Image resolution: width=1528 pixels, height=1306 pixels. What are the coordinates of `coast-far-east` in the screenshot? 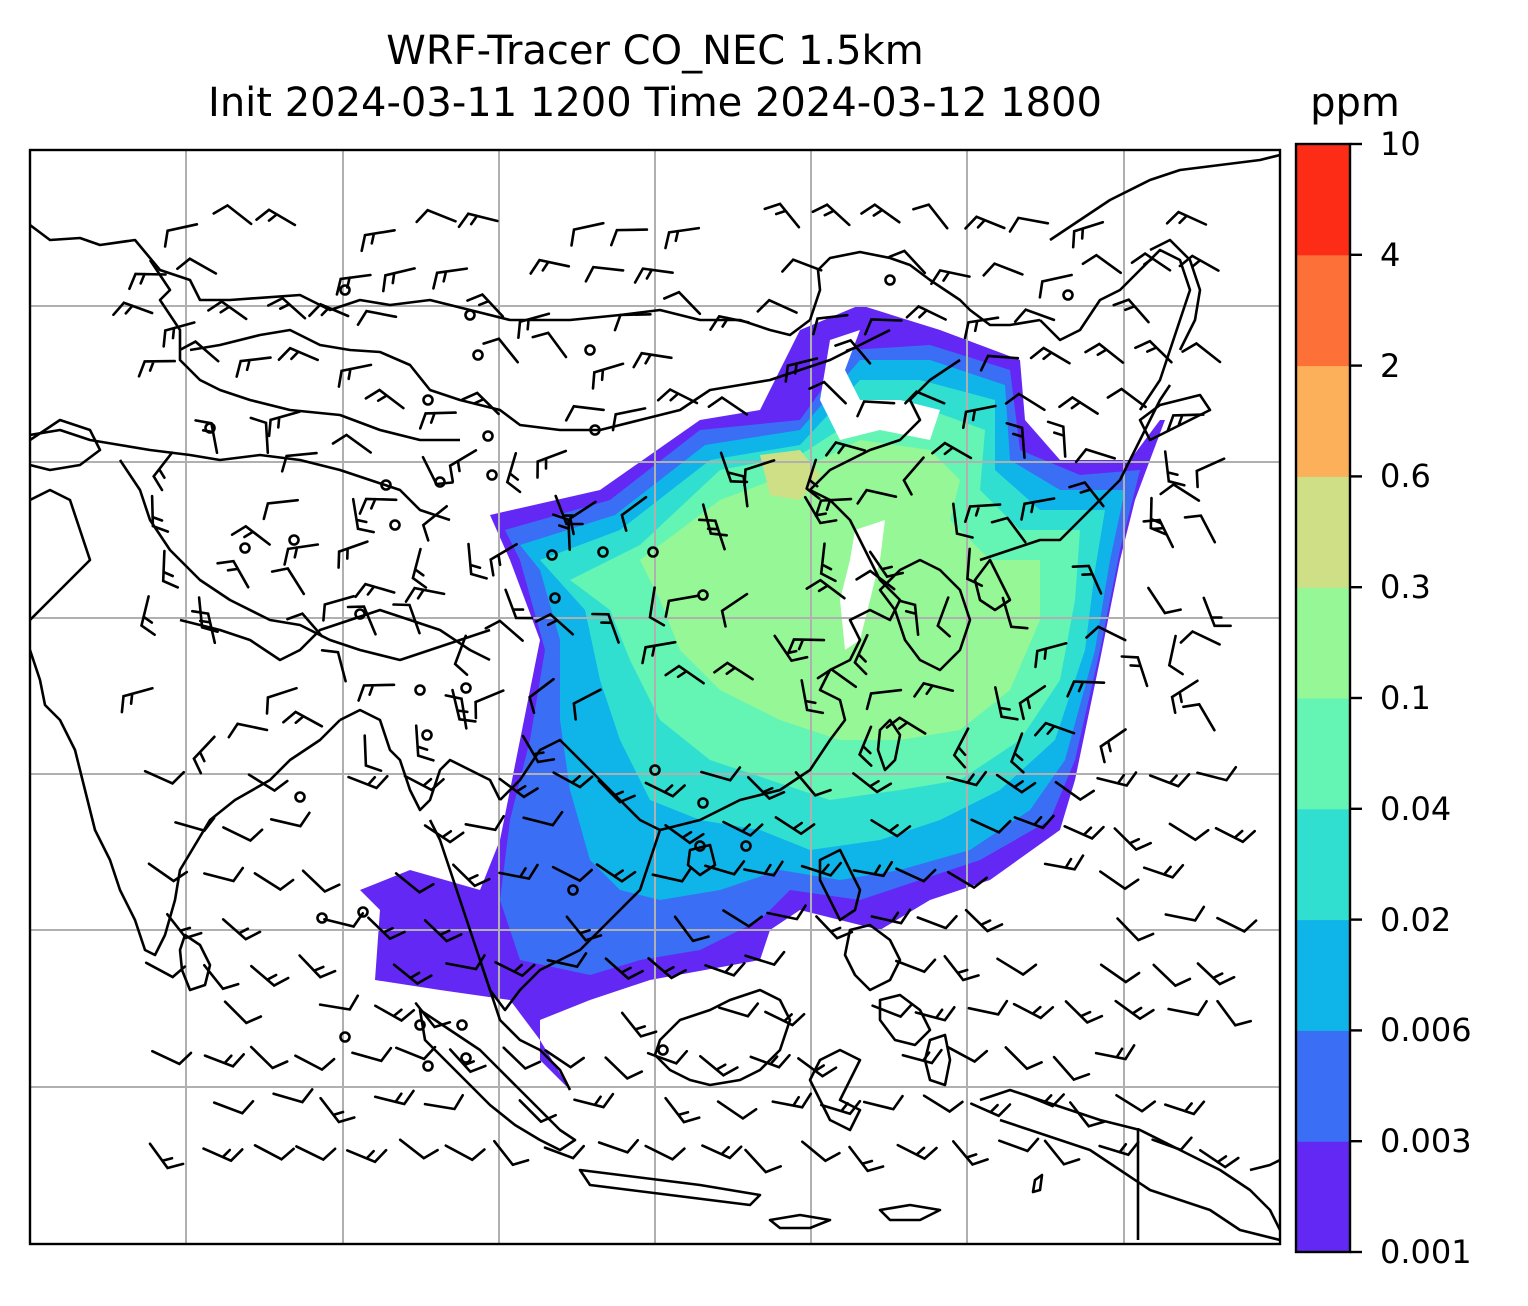 It's located at (1115, 329).